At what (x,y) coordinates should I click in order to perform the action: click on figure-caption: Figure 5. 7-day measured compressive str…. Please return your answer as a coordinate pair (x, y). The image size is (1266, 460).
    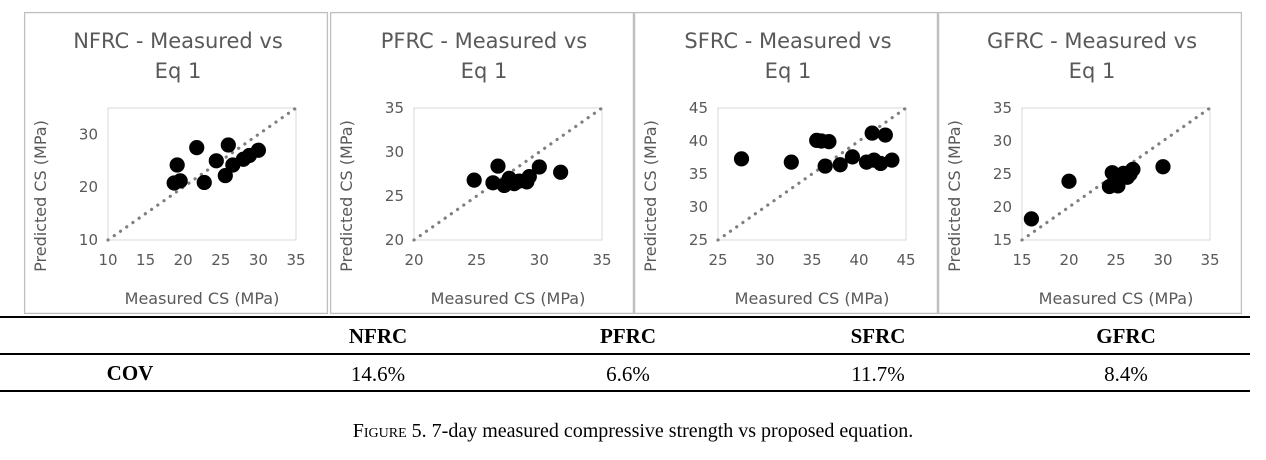
    Looking at the image, I should click on (633, 431).